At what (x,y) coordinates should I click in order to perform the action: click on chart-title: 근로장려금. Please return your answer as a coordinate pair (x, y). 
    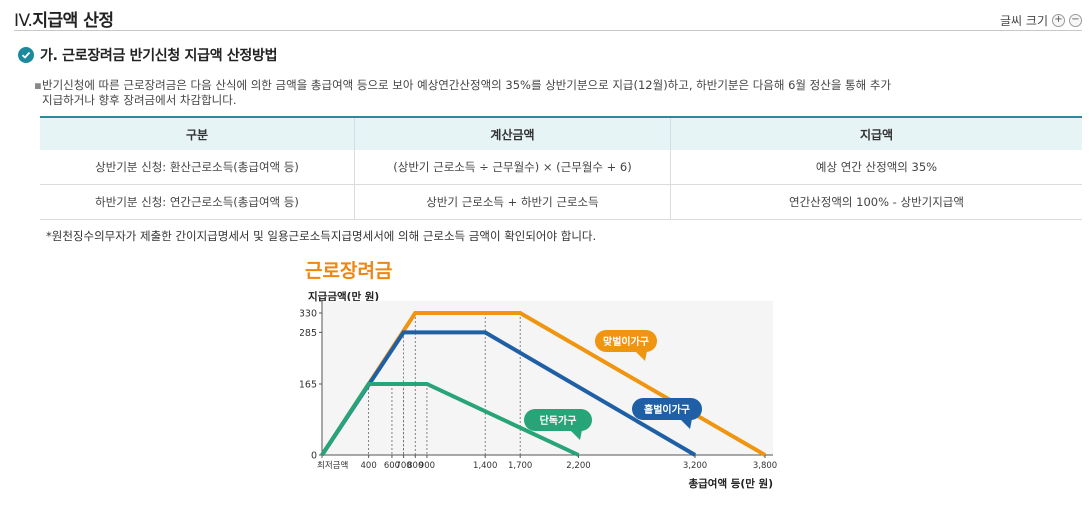
    Looking at the image, I should click on (348, 271).